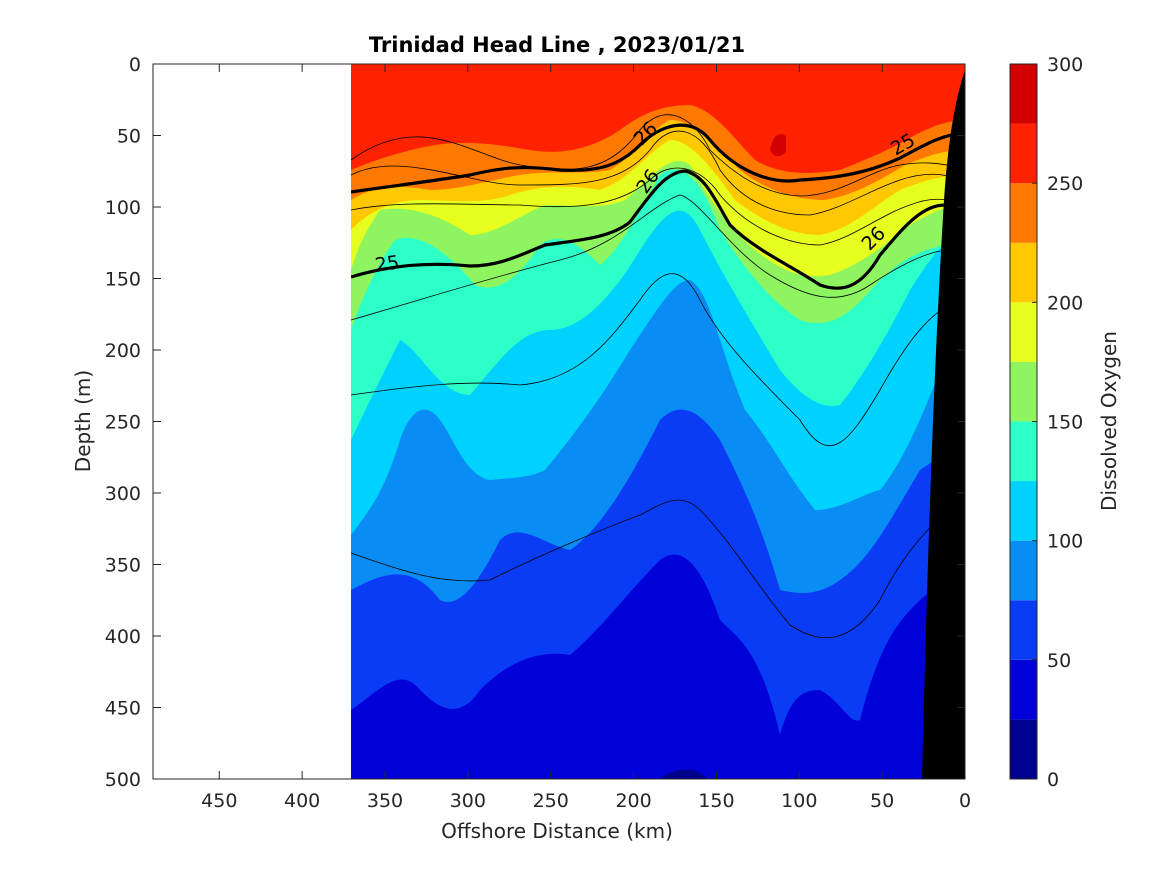 Image resolution: width=1167 pixels, height=875 pixels. I want to click on x-tick-label: 150, so click(716, 801).